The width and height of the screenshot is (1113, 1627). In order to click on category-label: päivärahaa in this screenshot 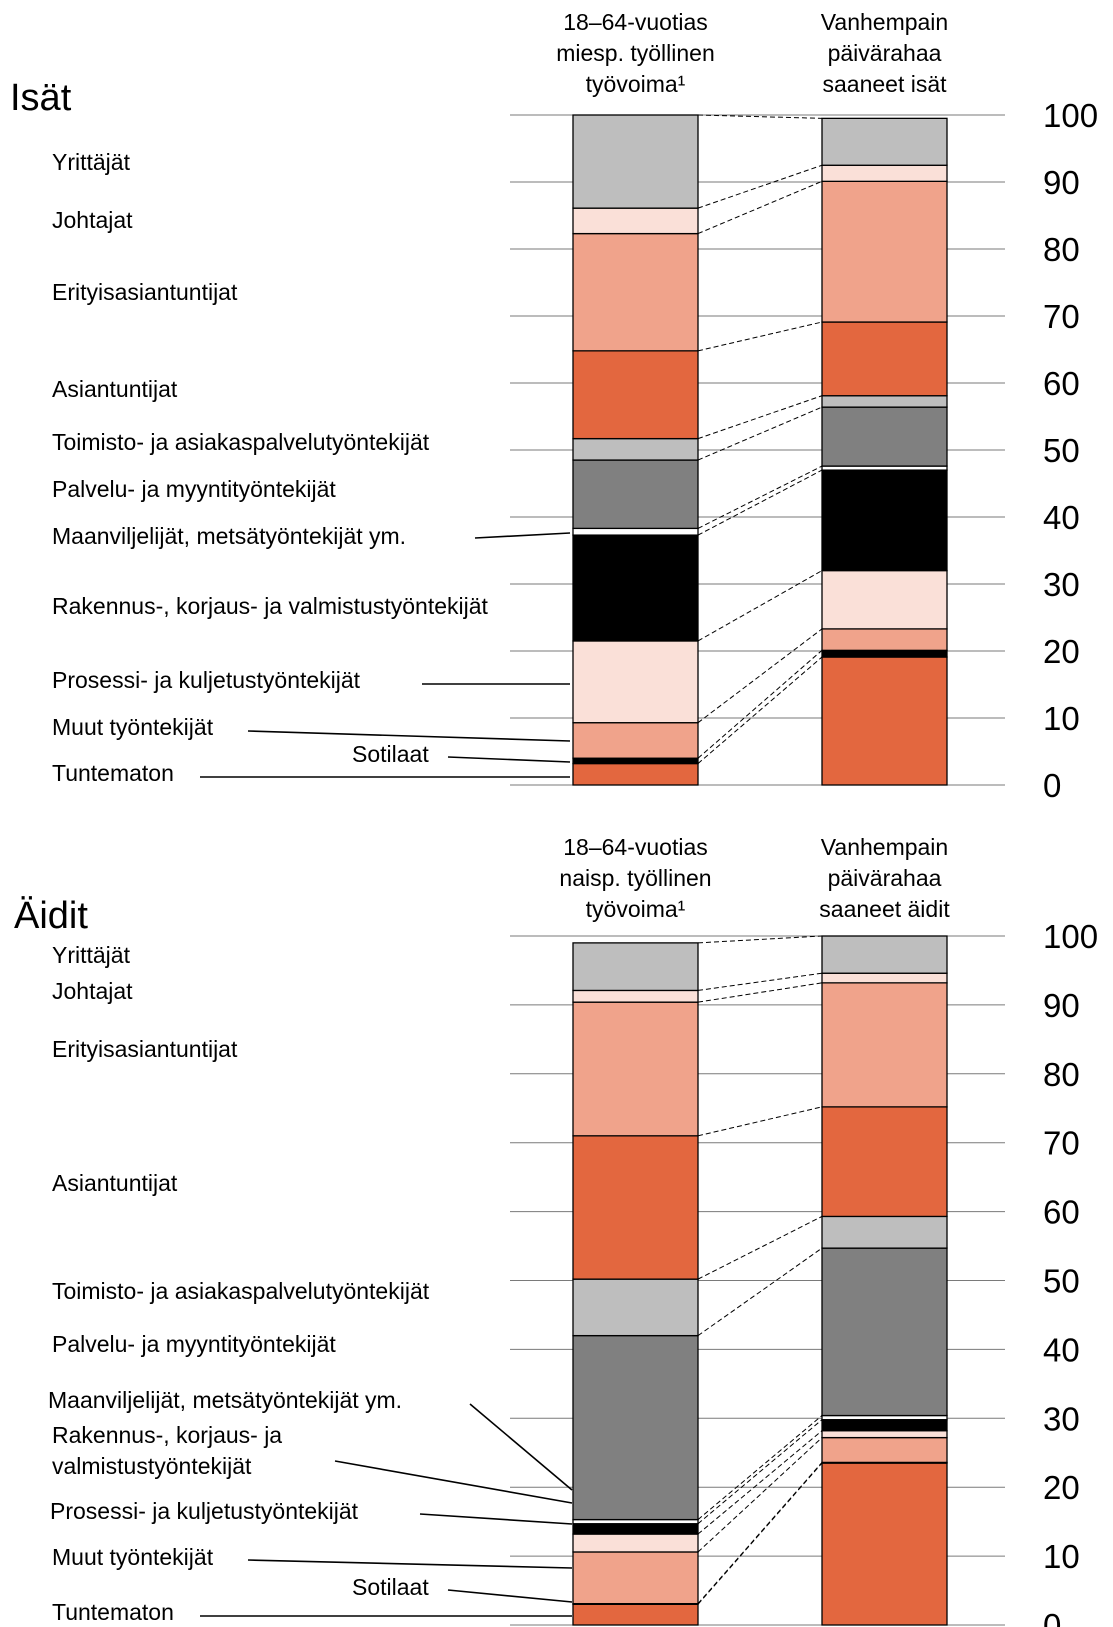, I will do `click(885, 878)`.